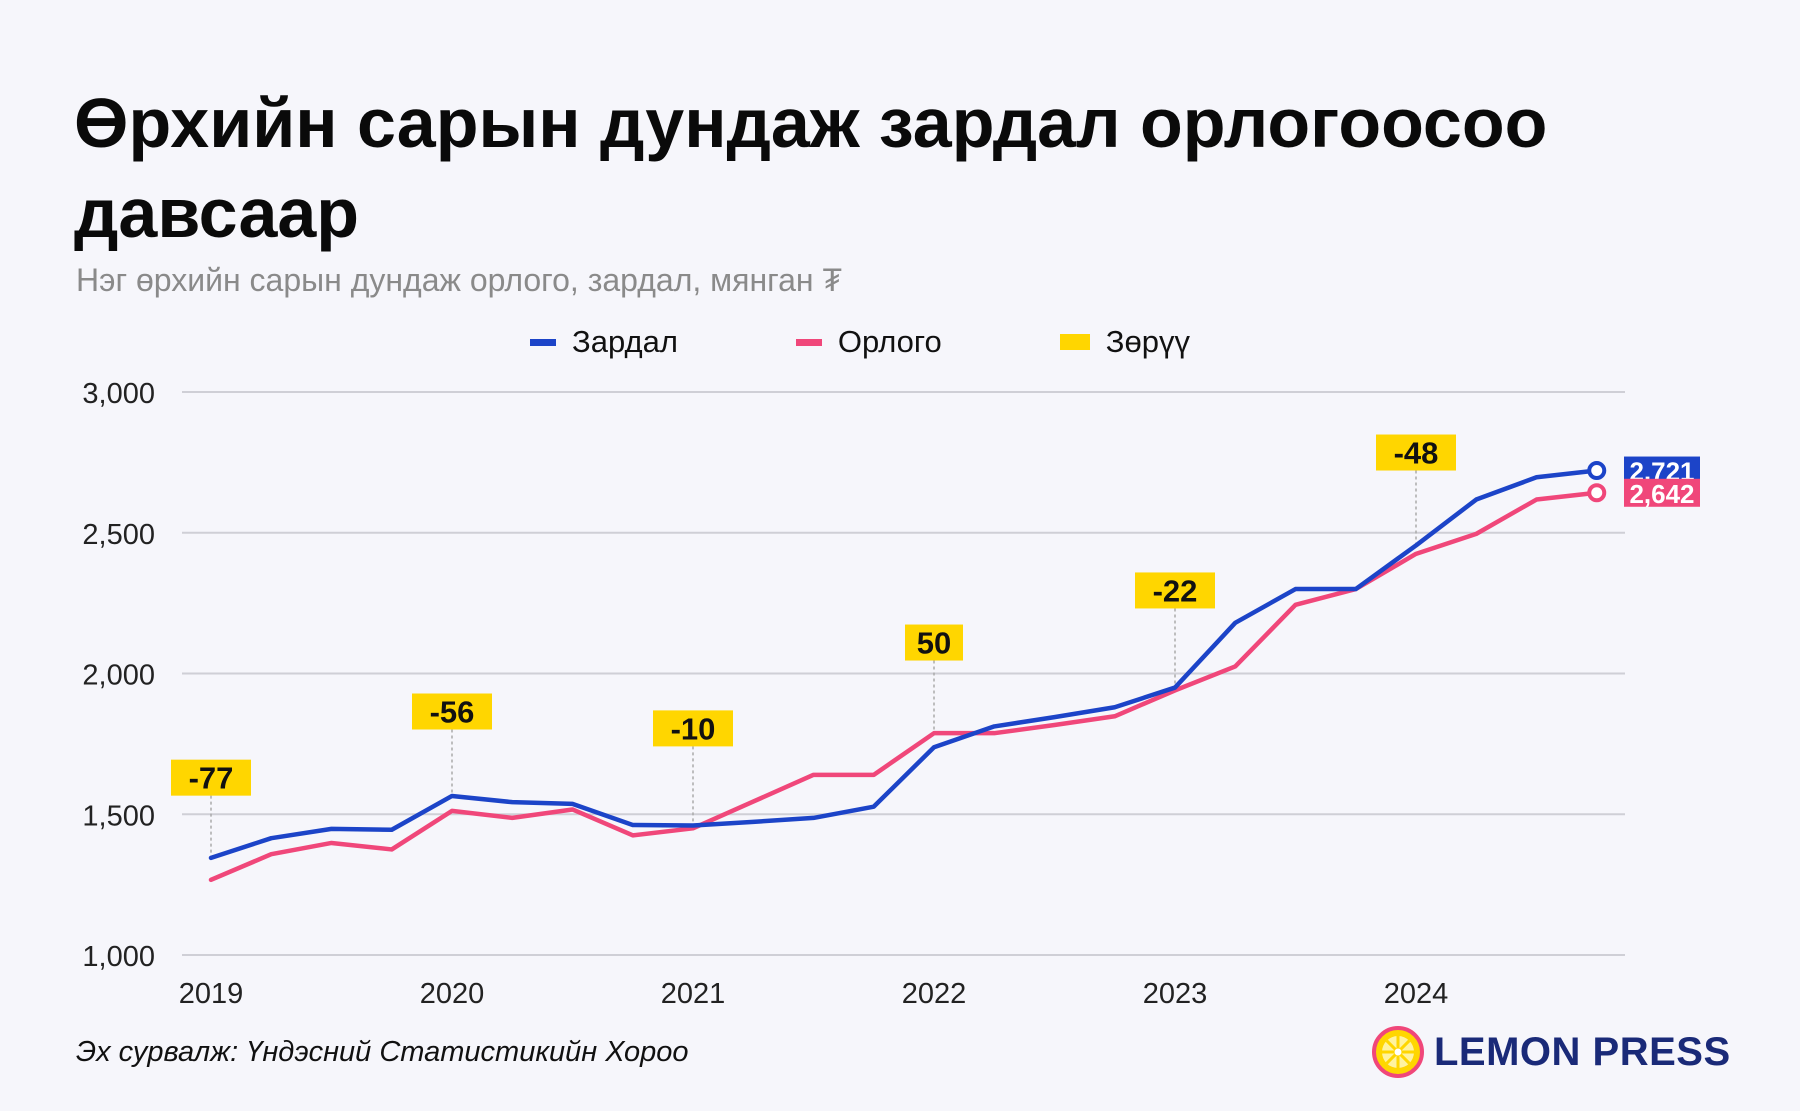 The height and width of the screenshot is (1111, 1800). Describe the element at coordinates (1416, 994) in the screenshot. I see `x-tick-label: 2024` at that location.